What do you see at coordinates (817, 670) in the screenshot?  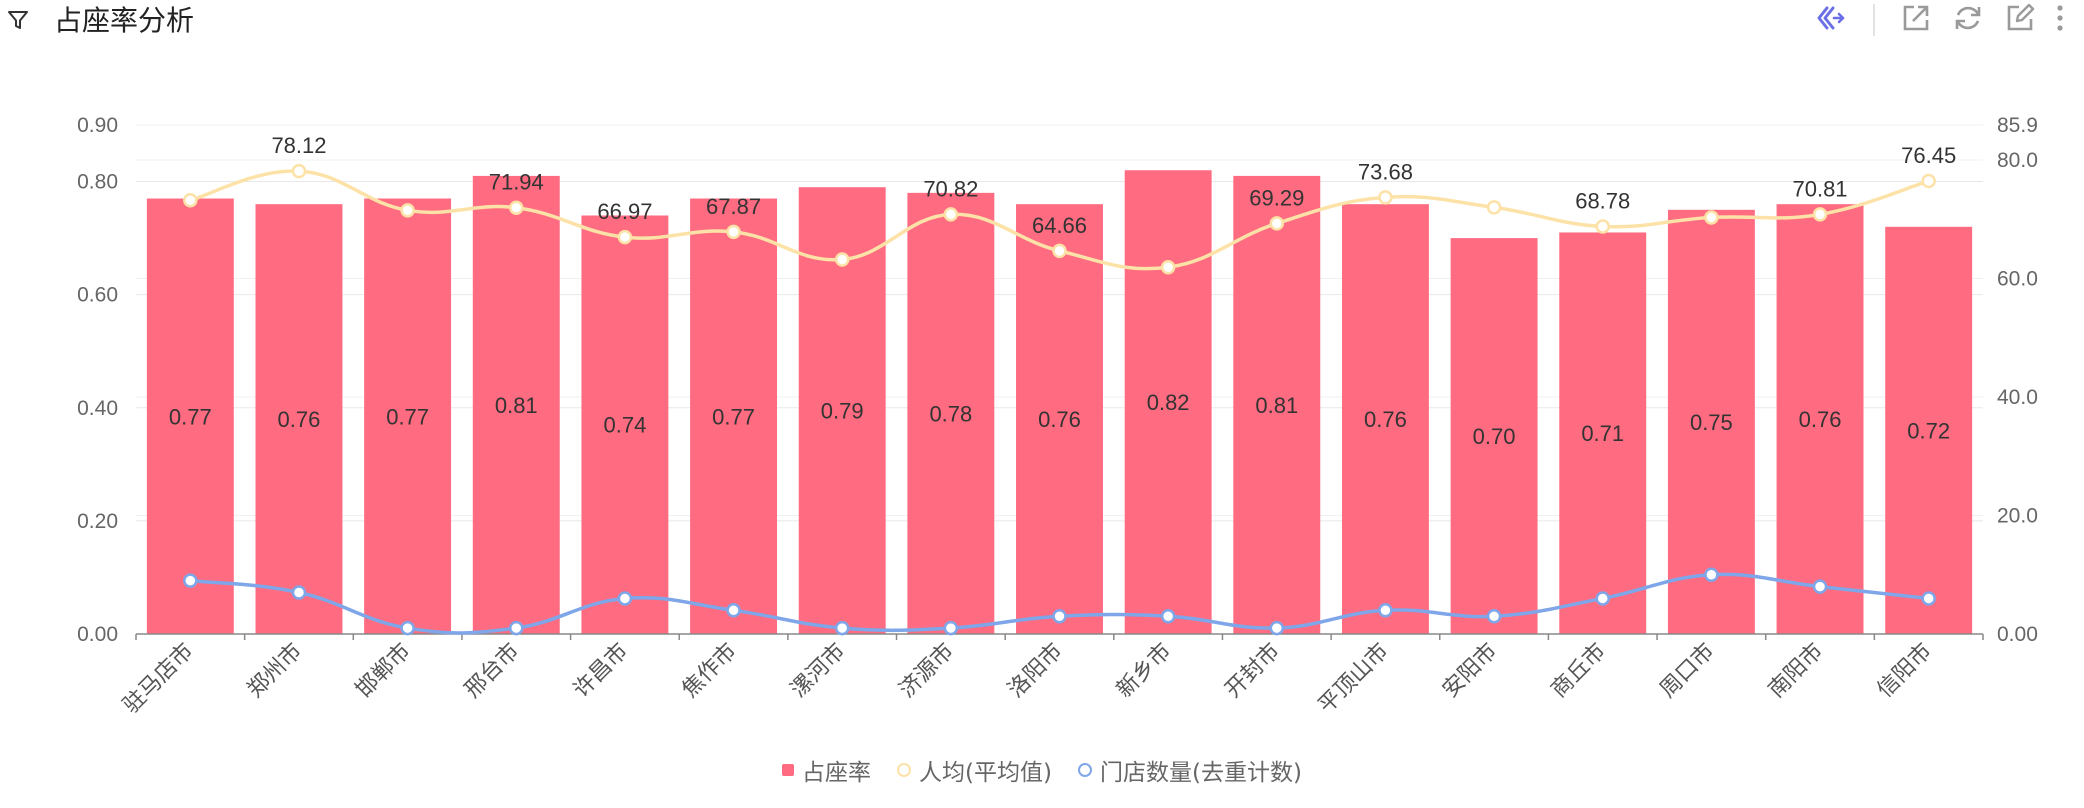 I see `x-axis-tick-label: 漯河市` at bounding box center [817, 670].